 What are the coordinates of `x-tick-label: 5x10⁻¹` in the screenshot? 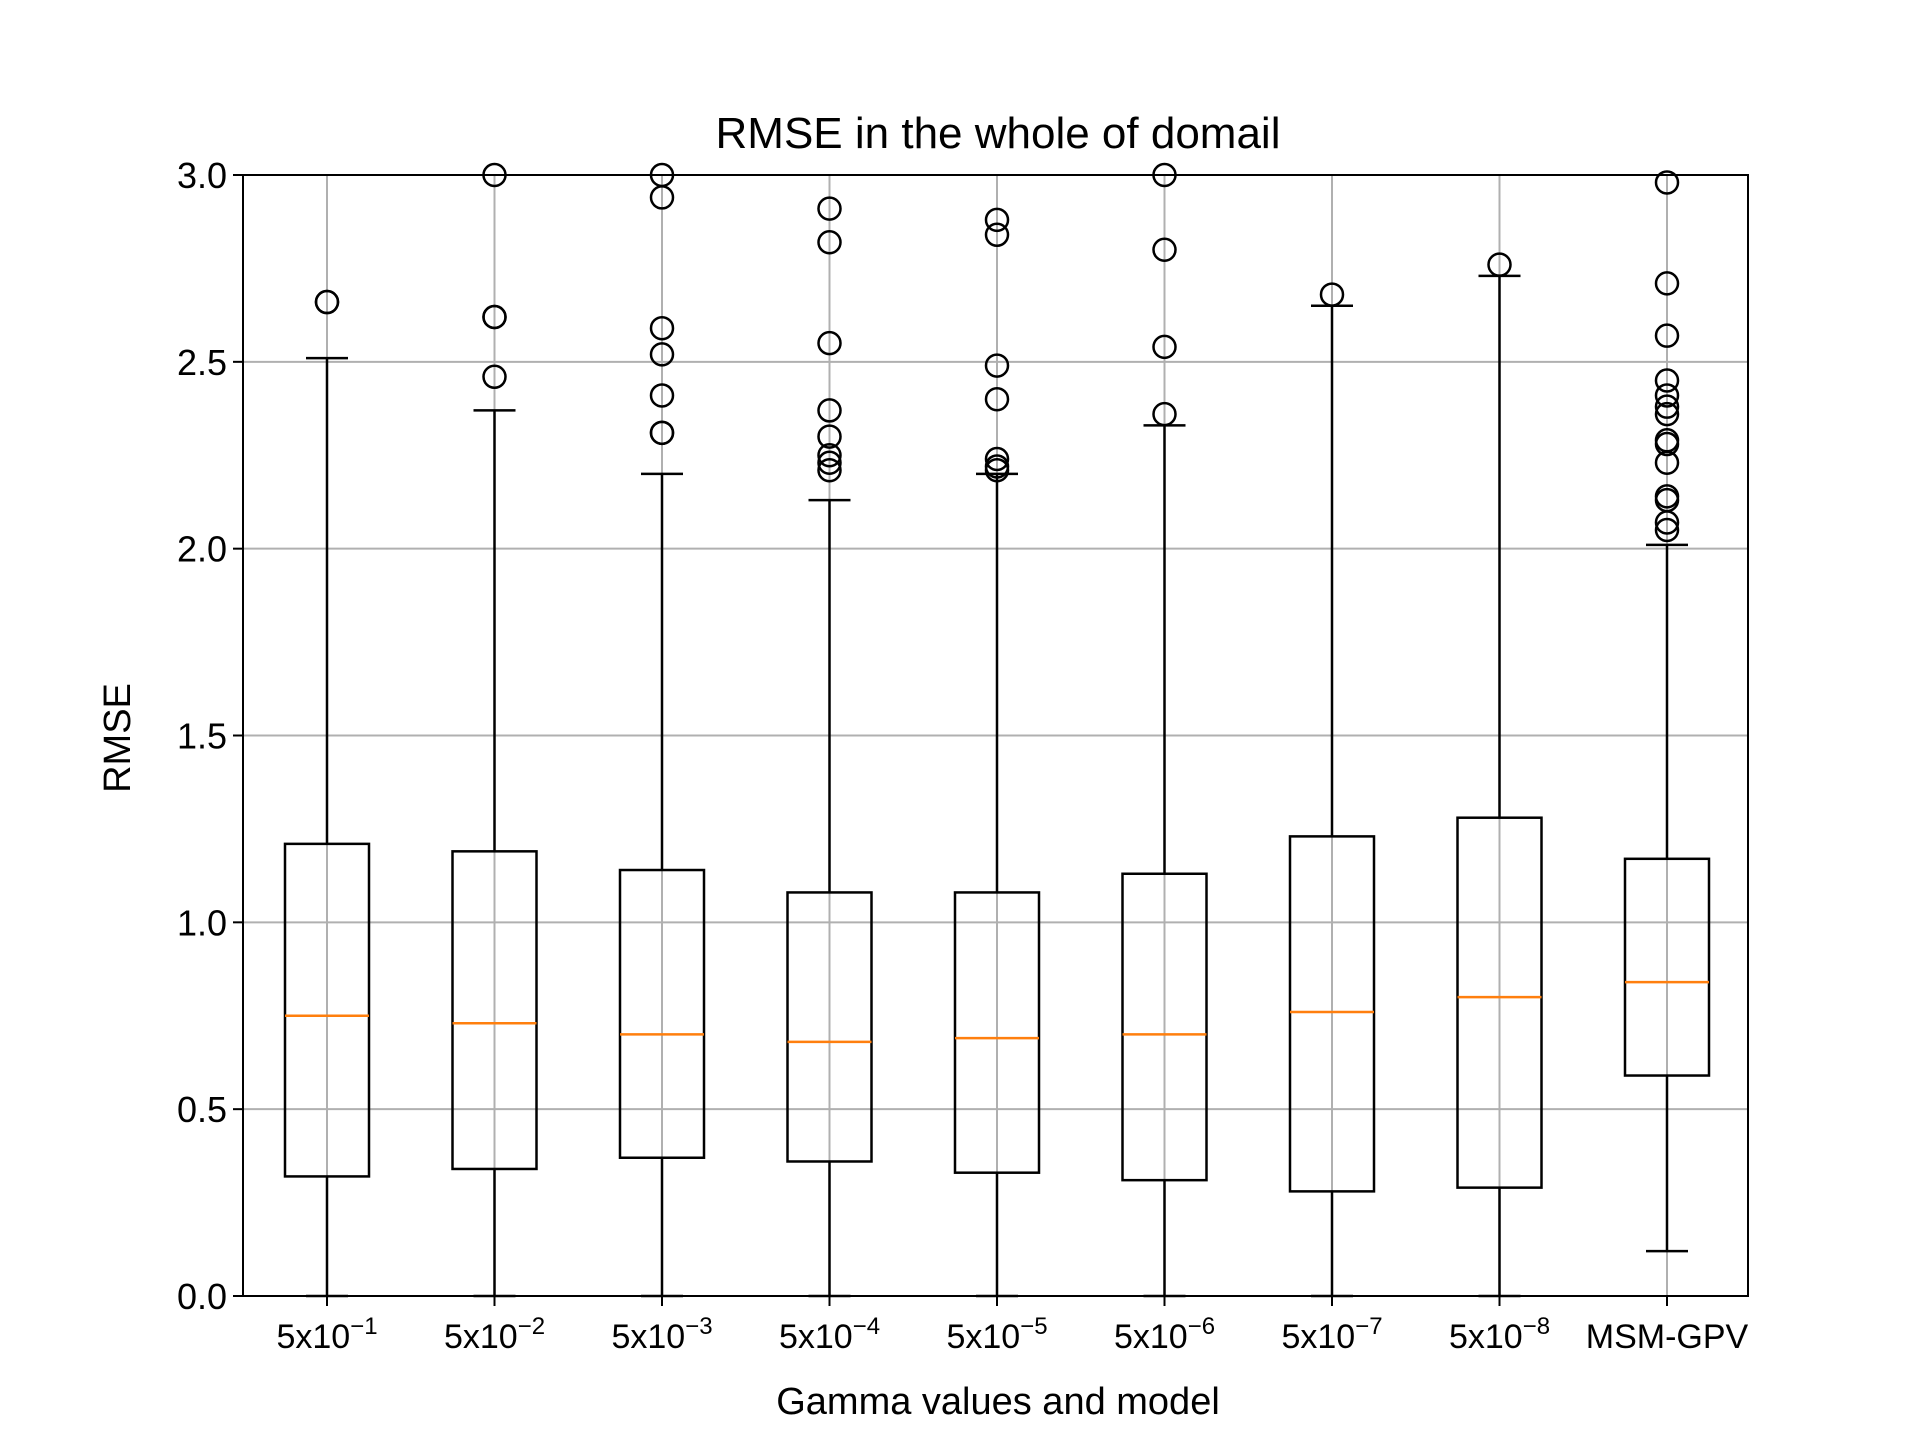 It's located at (326, 1334).